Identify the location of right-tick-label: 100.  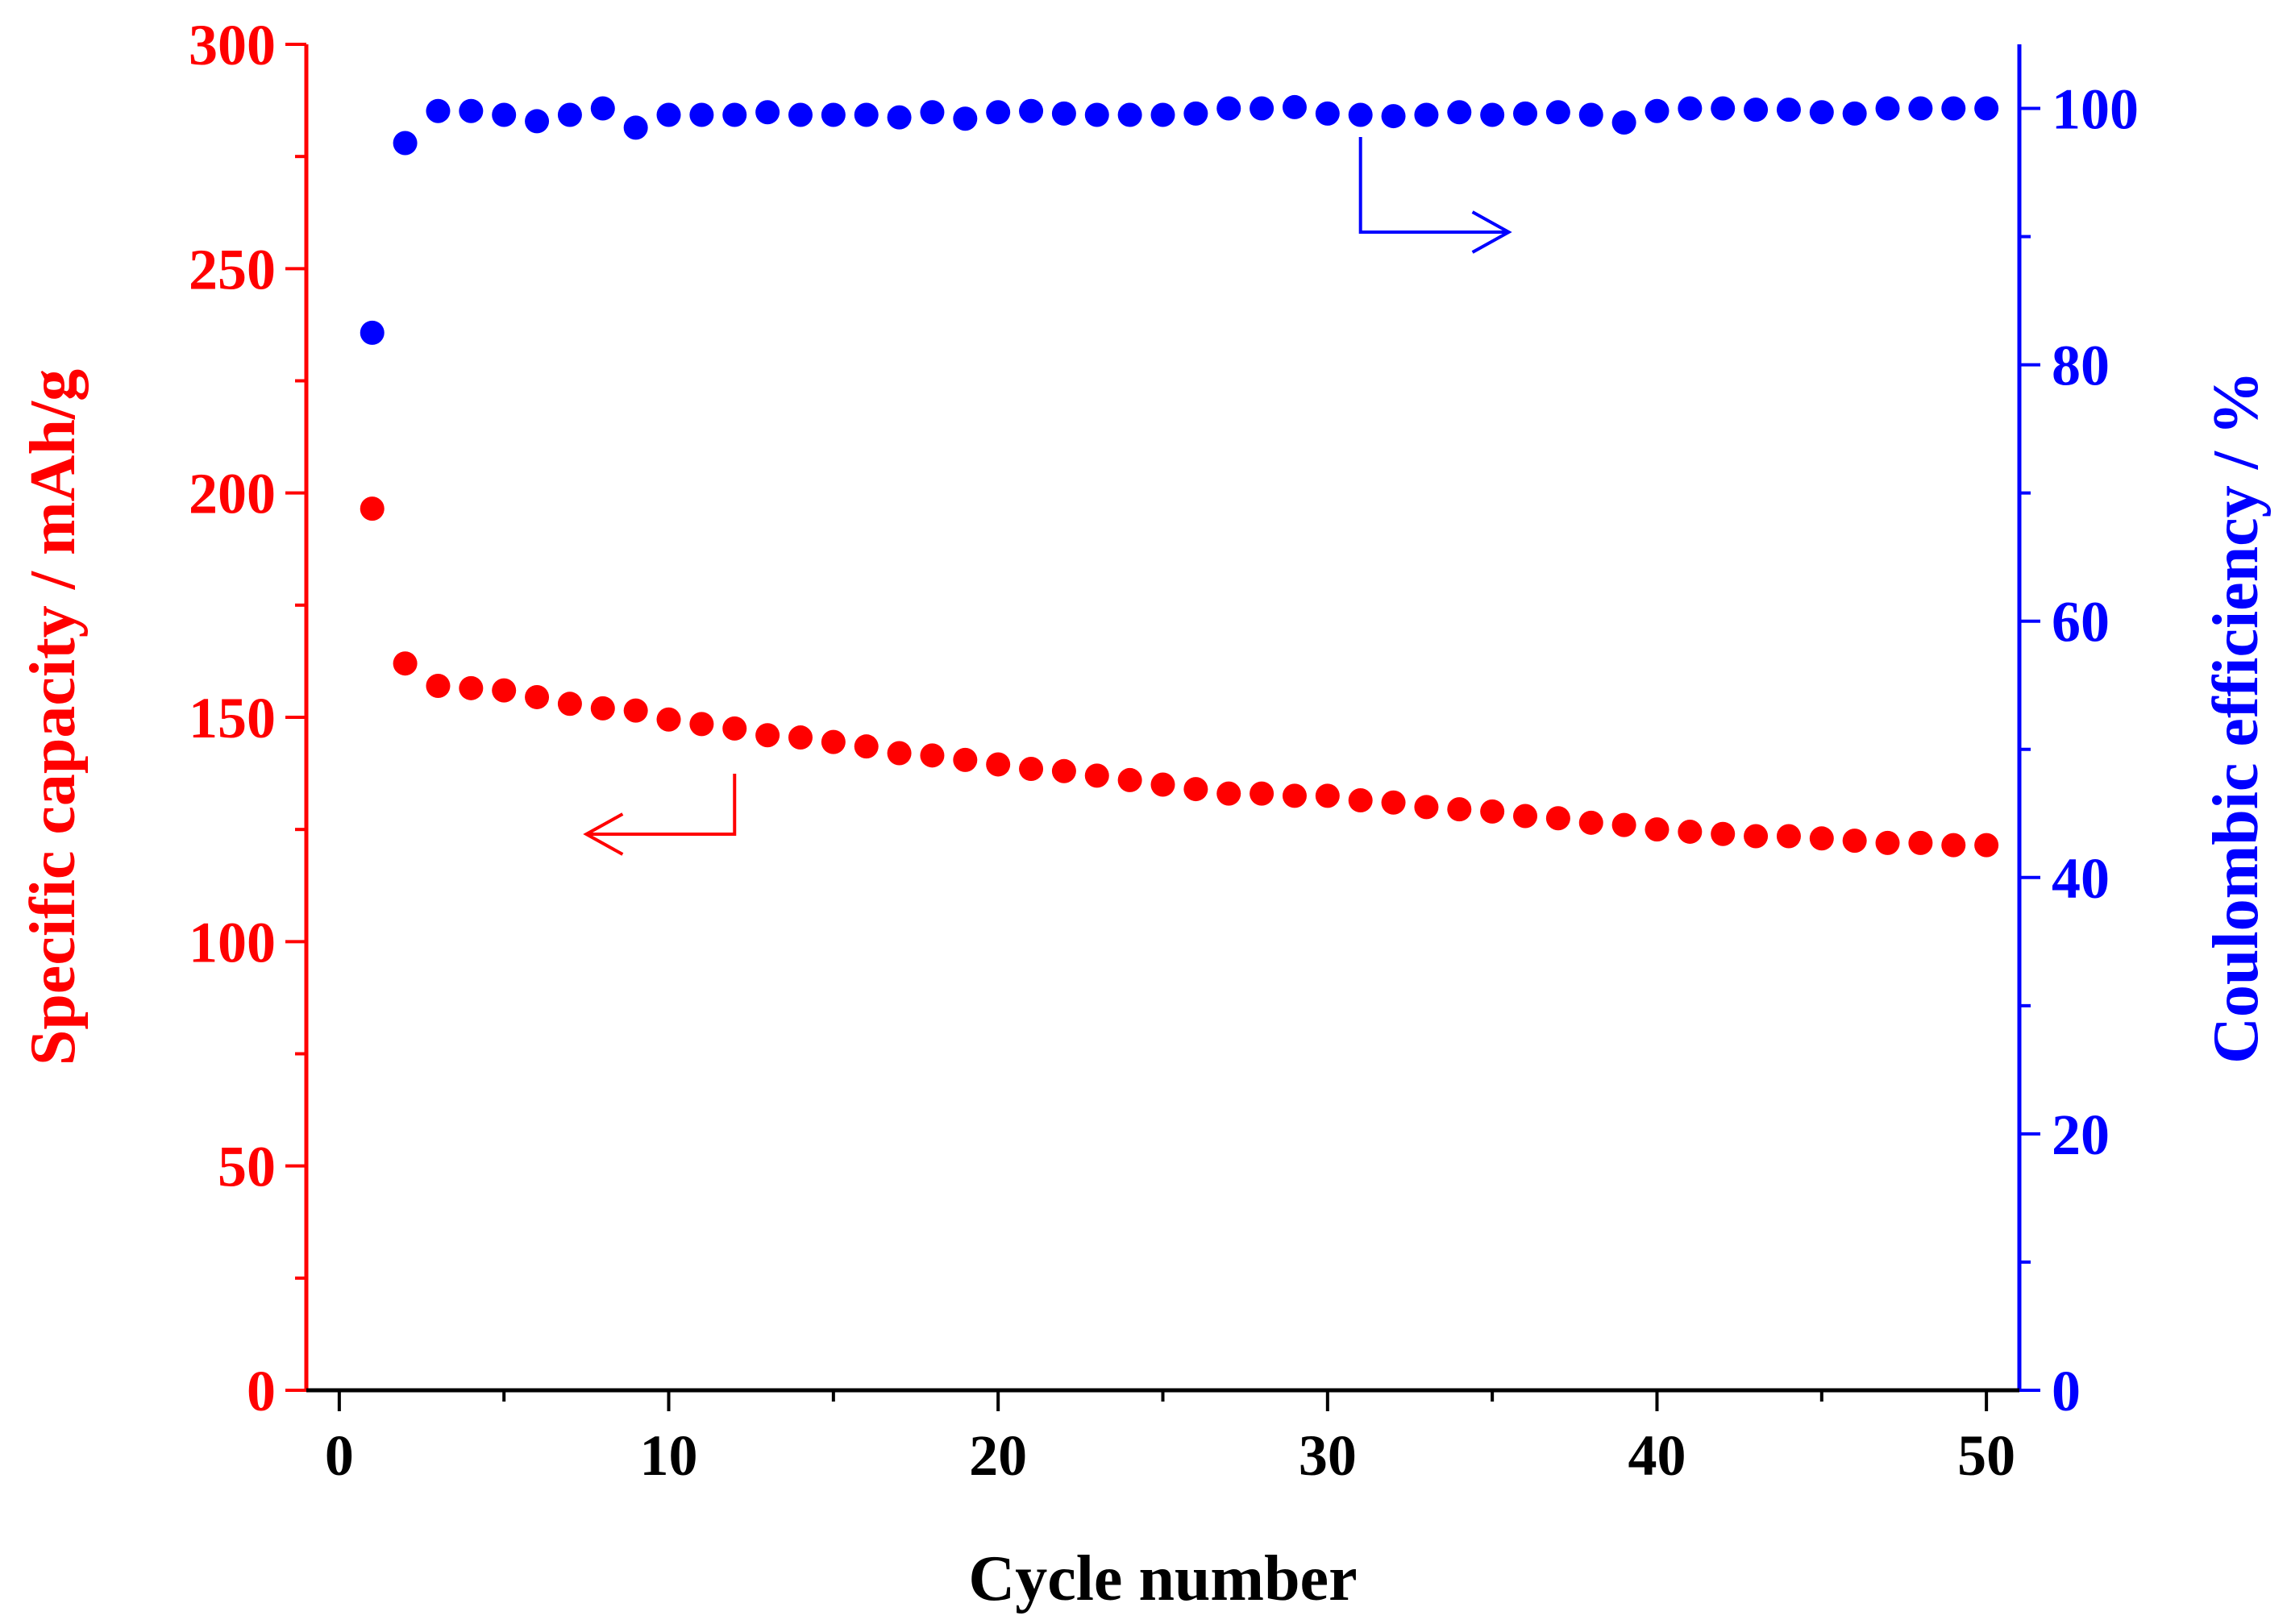
(2095, 109).